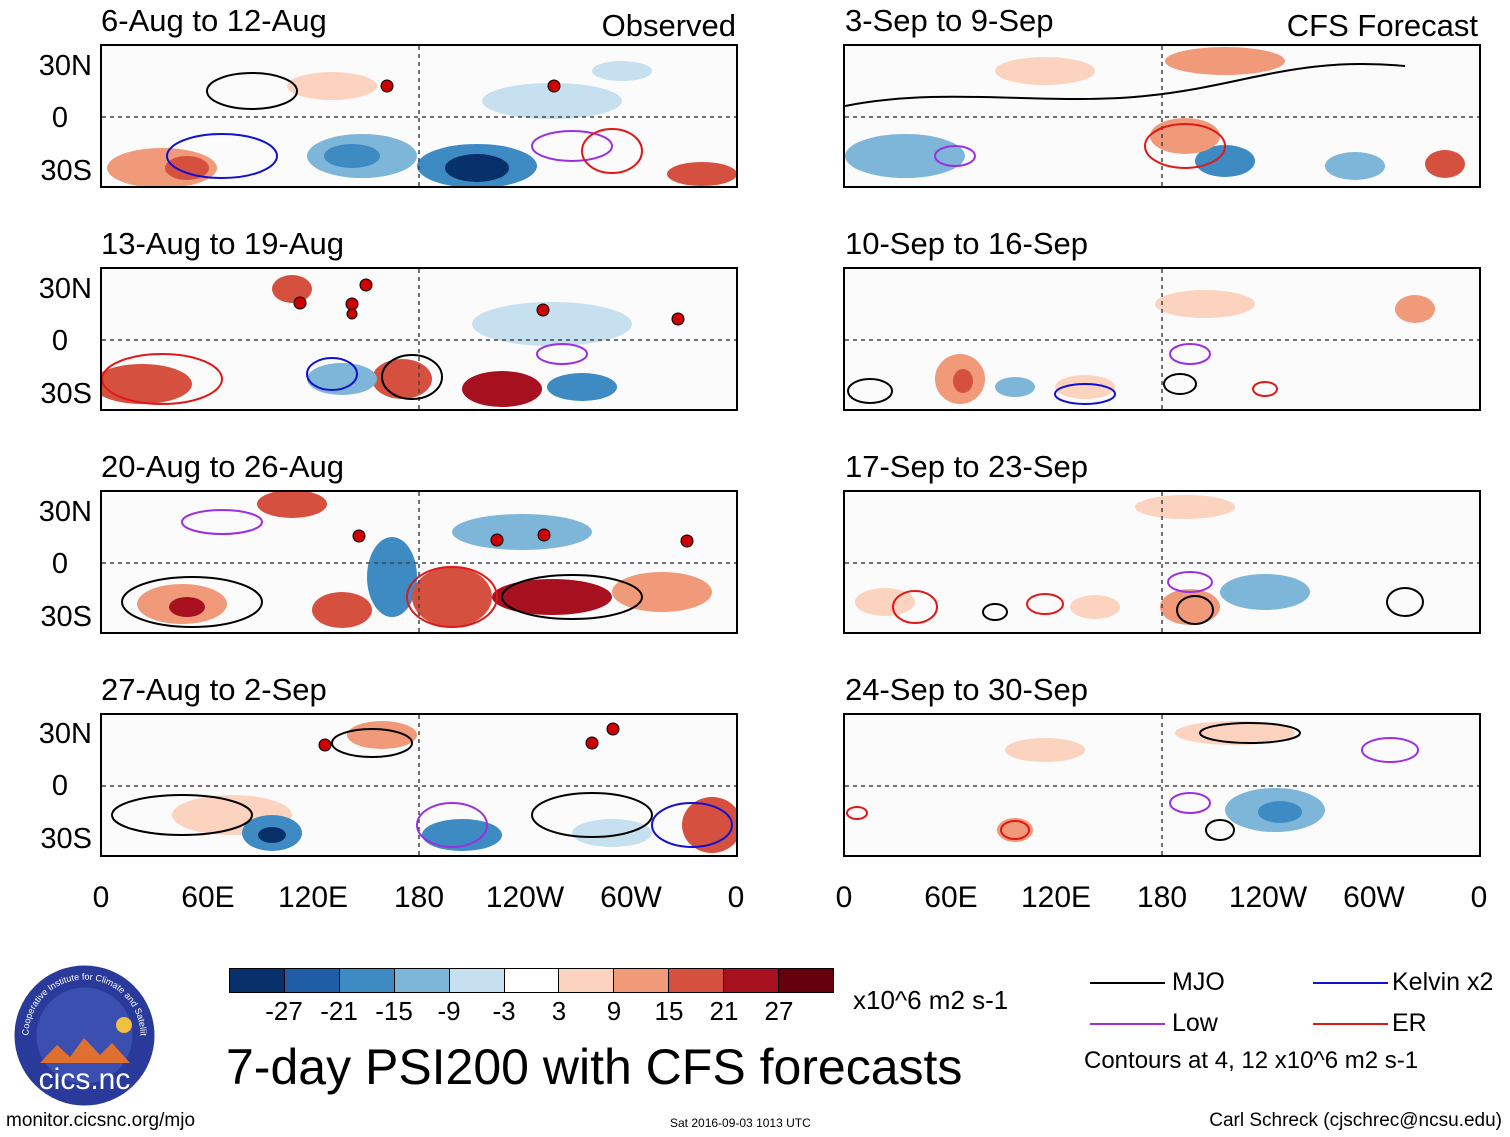 The width and height of the screenshot is (1510, 1137). I want to click on legend-line-kelvin, so click(1350, 983).